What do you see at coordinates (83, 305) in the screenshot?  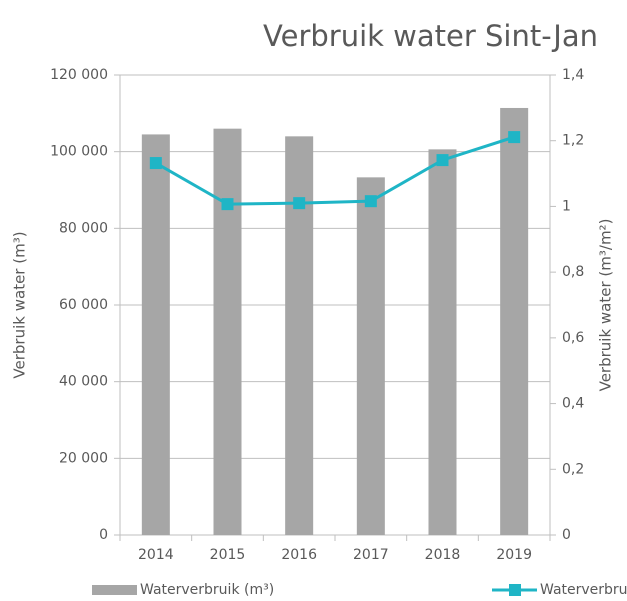 I see `y-tick-label: 60 000` at bounding box center [83, 305].